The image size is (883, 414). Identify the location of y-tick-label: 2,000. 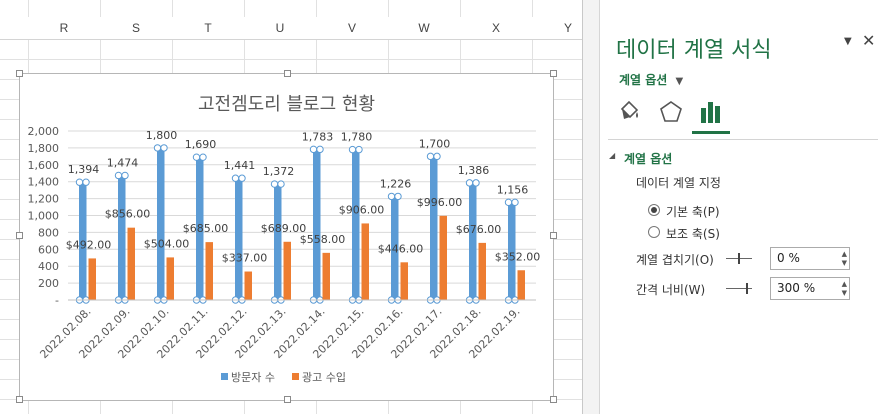
(44, 131).